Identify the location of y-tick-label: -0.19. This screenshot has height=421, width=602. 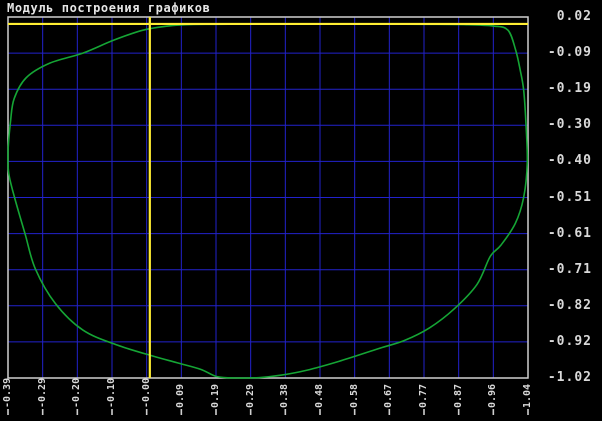
(569, 89).